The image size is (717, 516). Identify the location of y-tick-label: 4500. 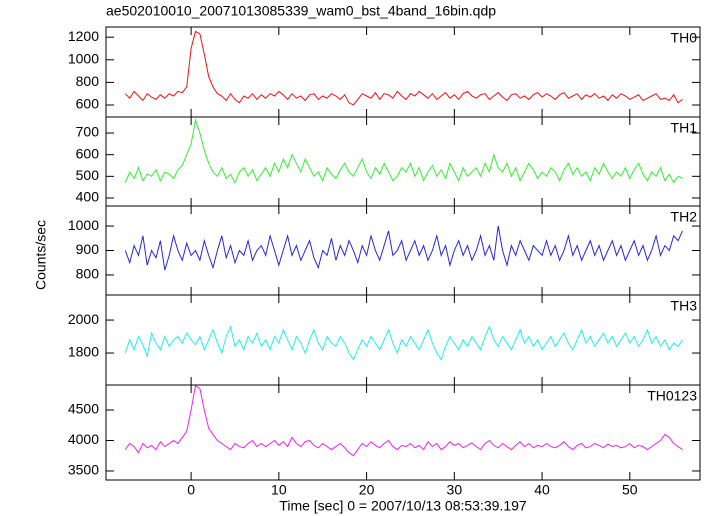
(83, 409).